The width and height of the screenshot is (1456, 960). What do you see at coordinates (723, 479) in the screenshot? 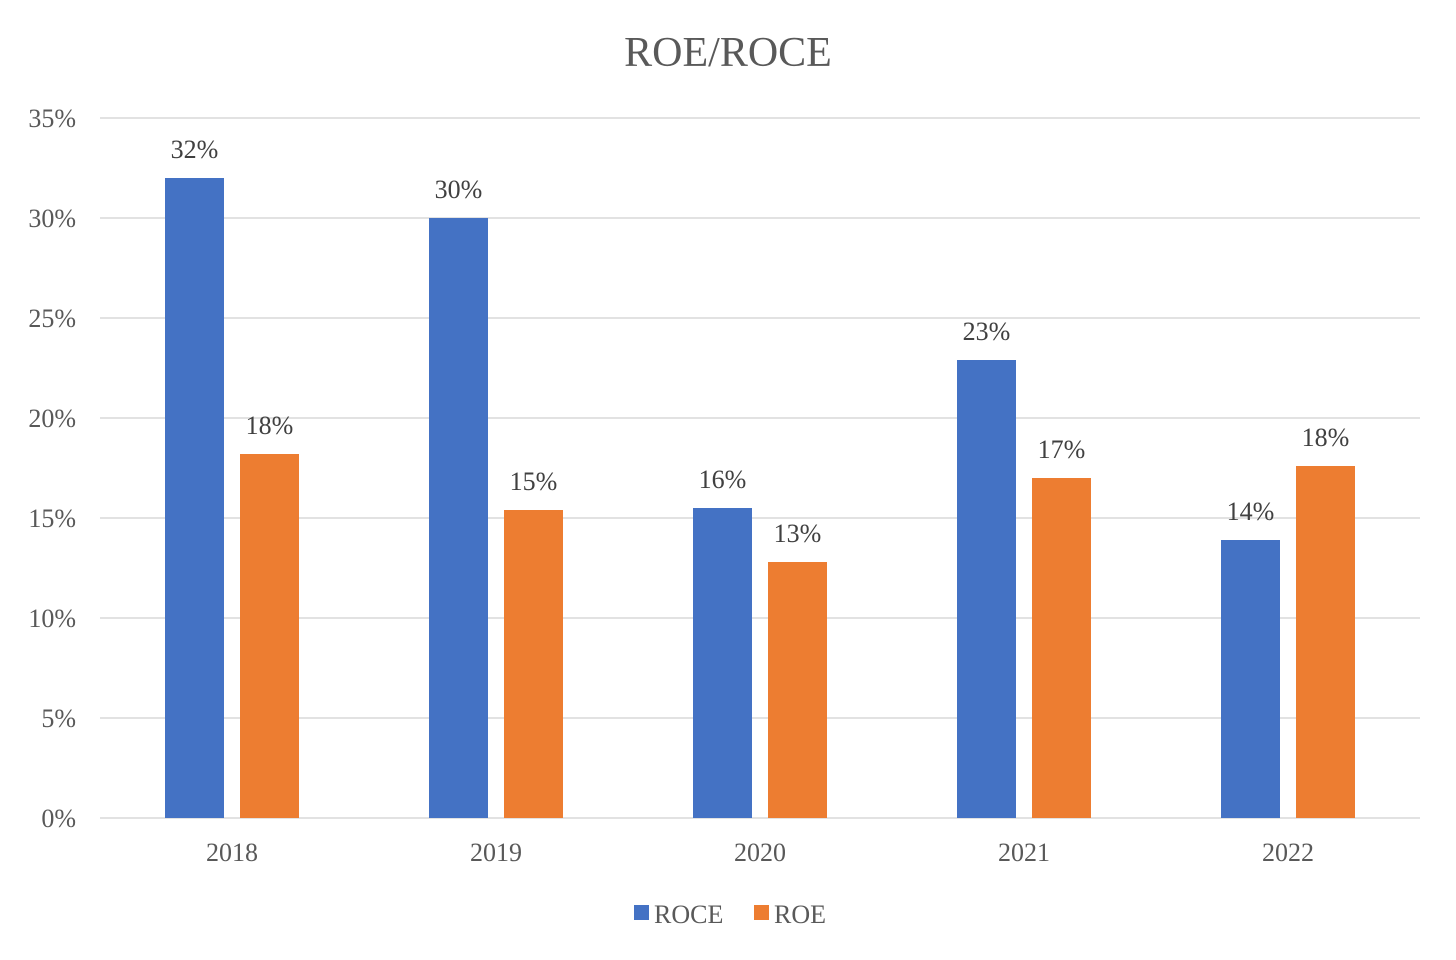
I see `data-label-roce-2020: 16%` at bounding box center [723, 479].